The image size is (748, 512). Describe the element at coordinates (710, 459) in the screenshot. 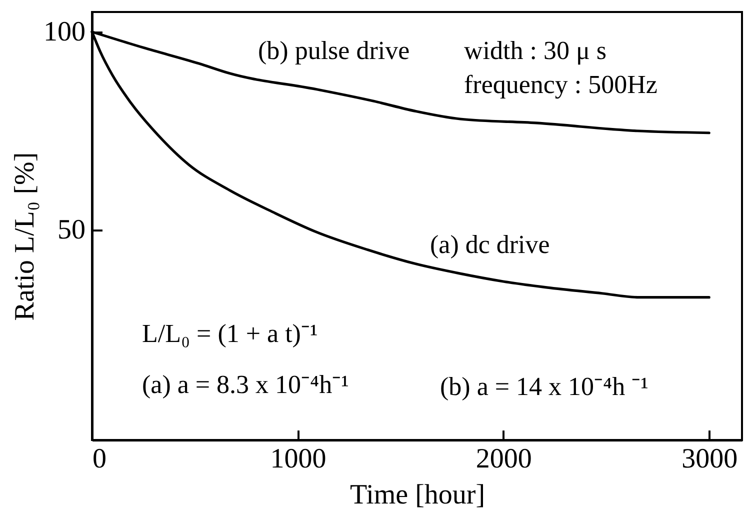

I see `x-tick-label: 3000` at that location.